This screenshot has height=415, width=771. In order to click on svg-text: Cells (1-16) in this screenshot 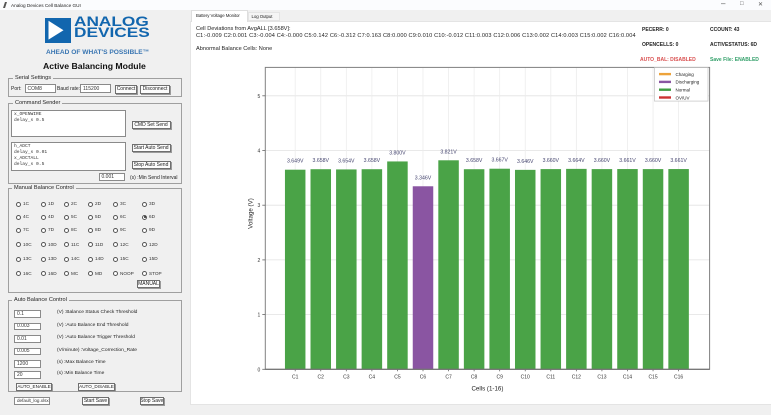, I will do `click(487, 389)`.